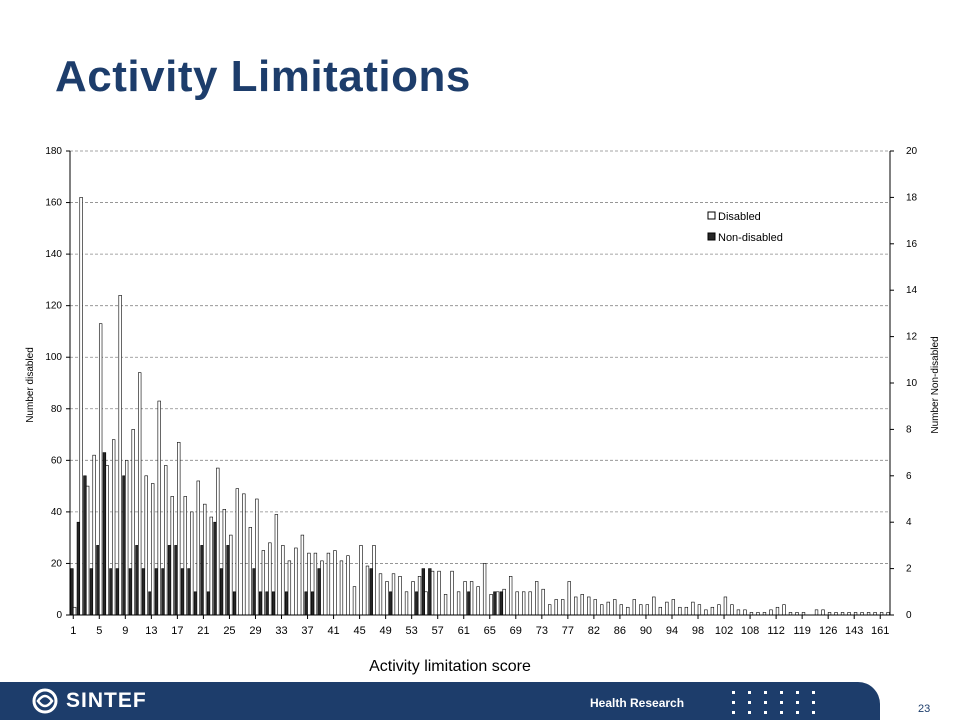  Describe the element at coordinates (698, 631) in the screenshot. I see `x-tick-label: 98` at that location.